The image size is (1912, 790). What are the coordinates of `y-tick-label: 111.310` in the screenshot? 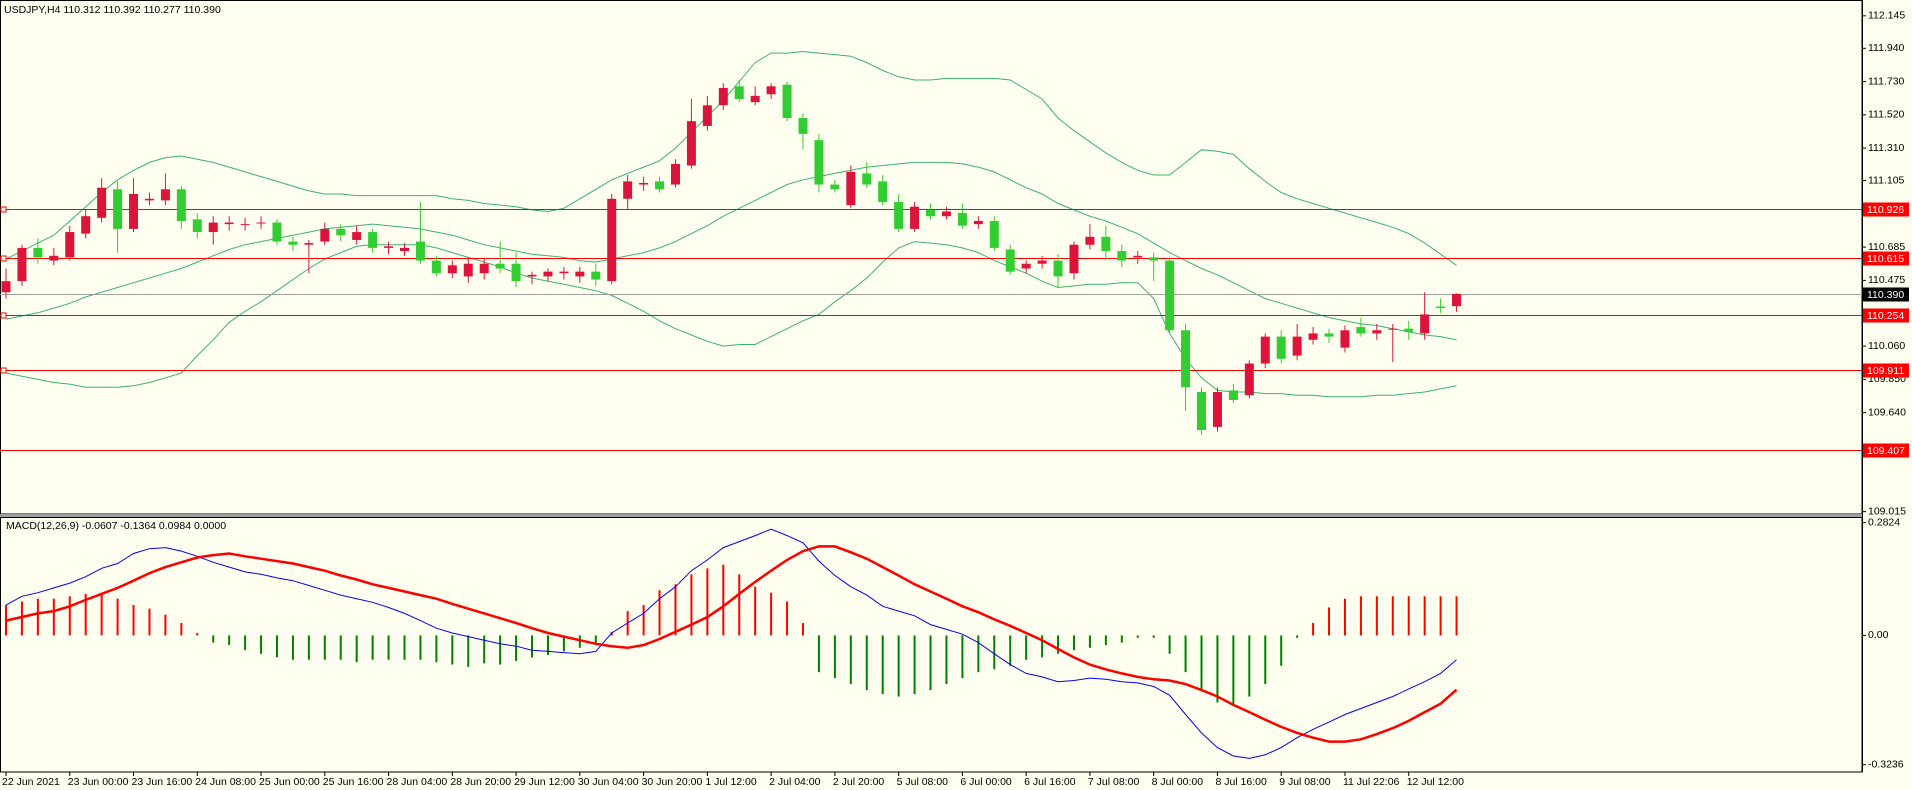 It's located at (1886, 148).